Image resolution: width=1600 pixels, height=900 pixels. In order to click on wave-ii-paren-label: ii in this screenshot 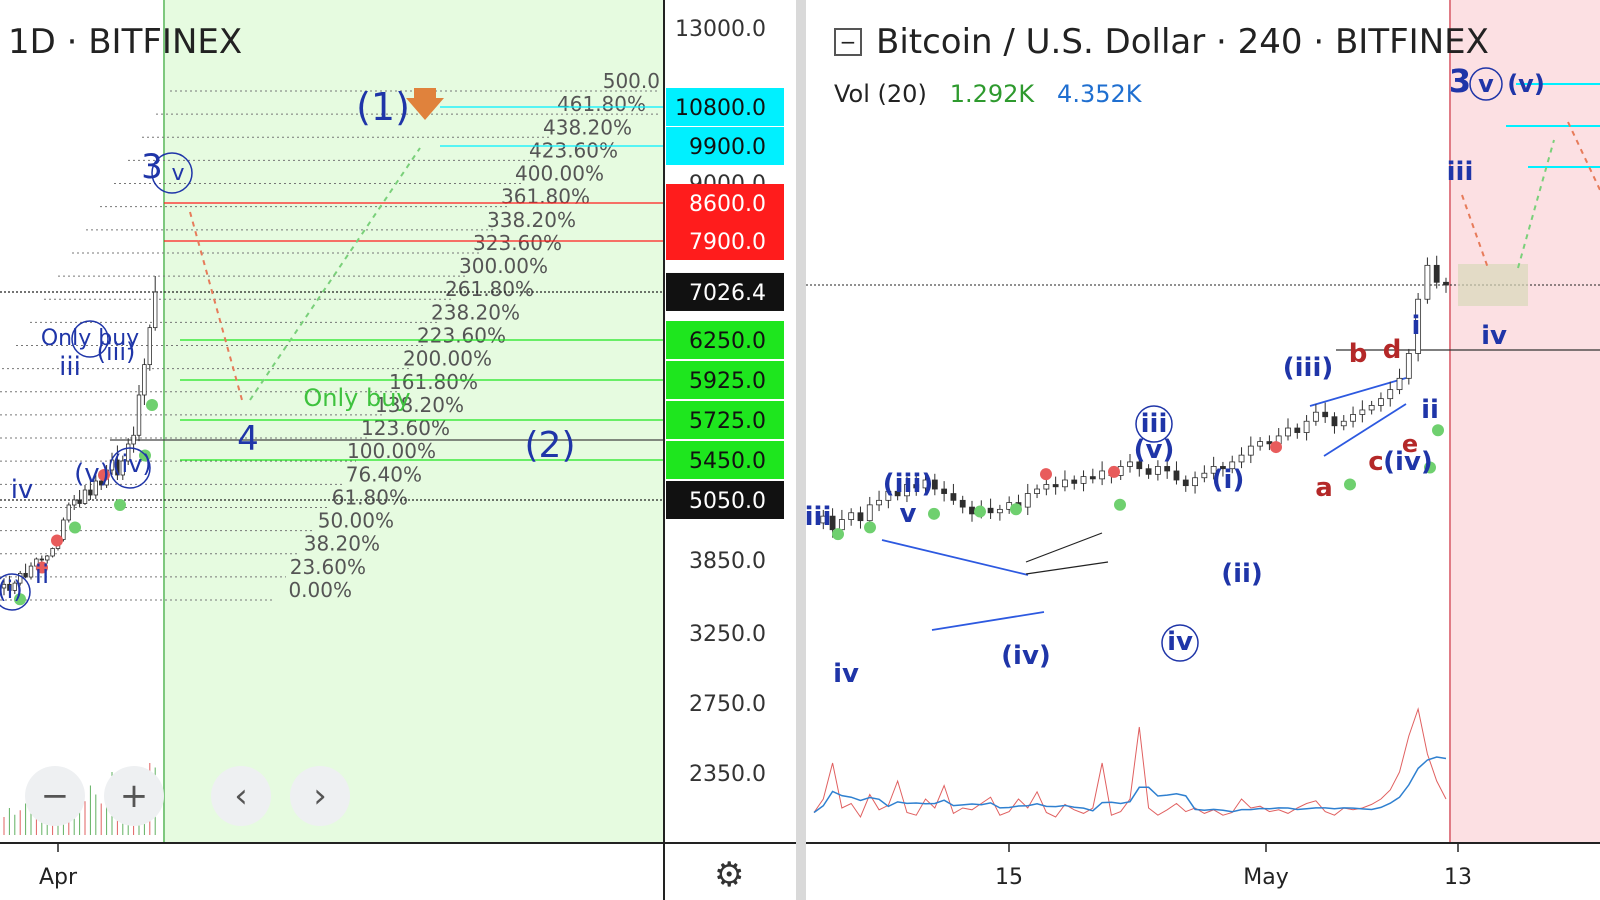, I will do `click(42, 575)`.